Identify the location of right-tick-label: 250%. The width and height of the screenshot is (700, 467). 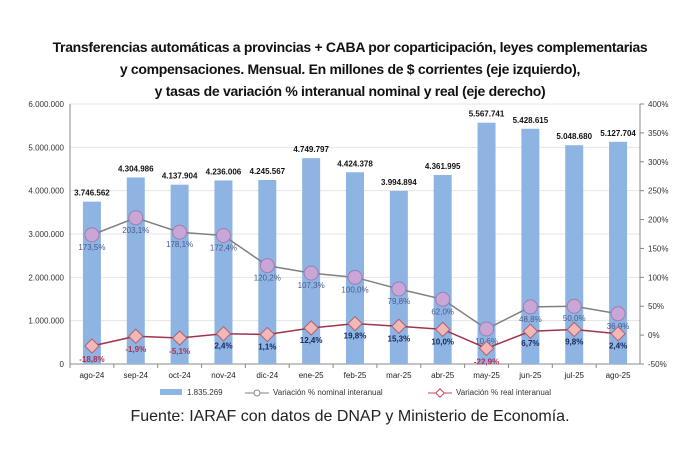
(658, 191).